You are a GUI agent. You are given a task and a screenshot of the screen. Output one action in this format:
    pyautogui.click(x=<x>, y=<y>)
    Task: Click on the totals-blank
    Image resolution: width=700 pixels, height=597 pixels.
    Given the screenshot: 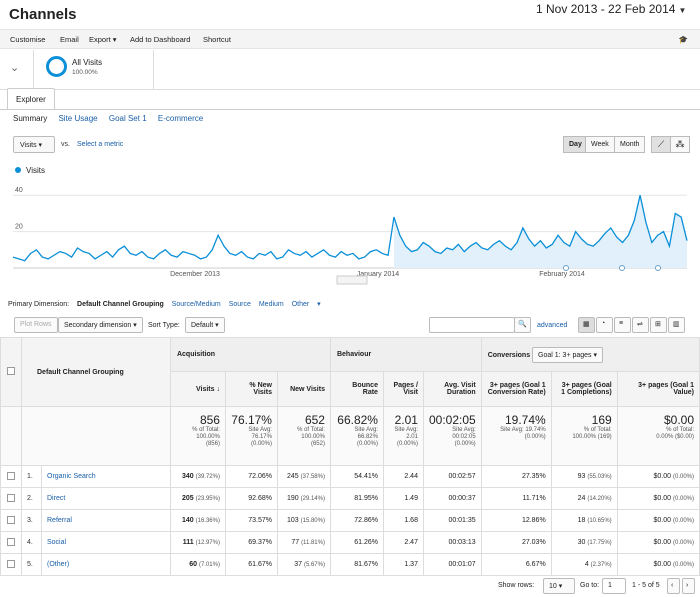 What is the action you would take?
    pyautogui.click(x=96, y=436)
    